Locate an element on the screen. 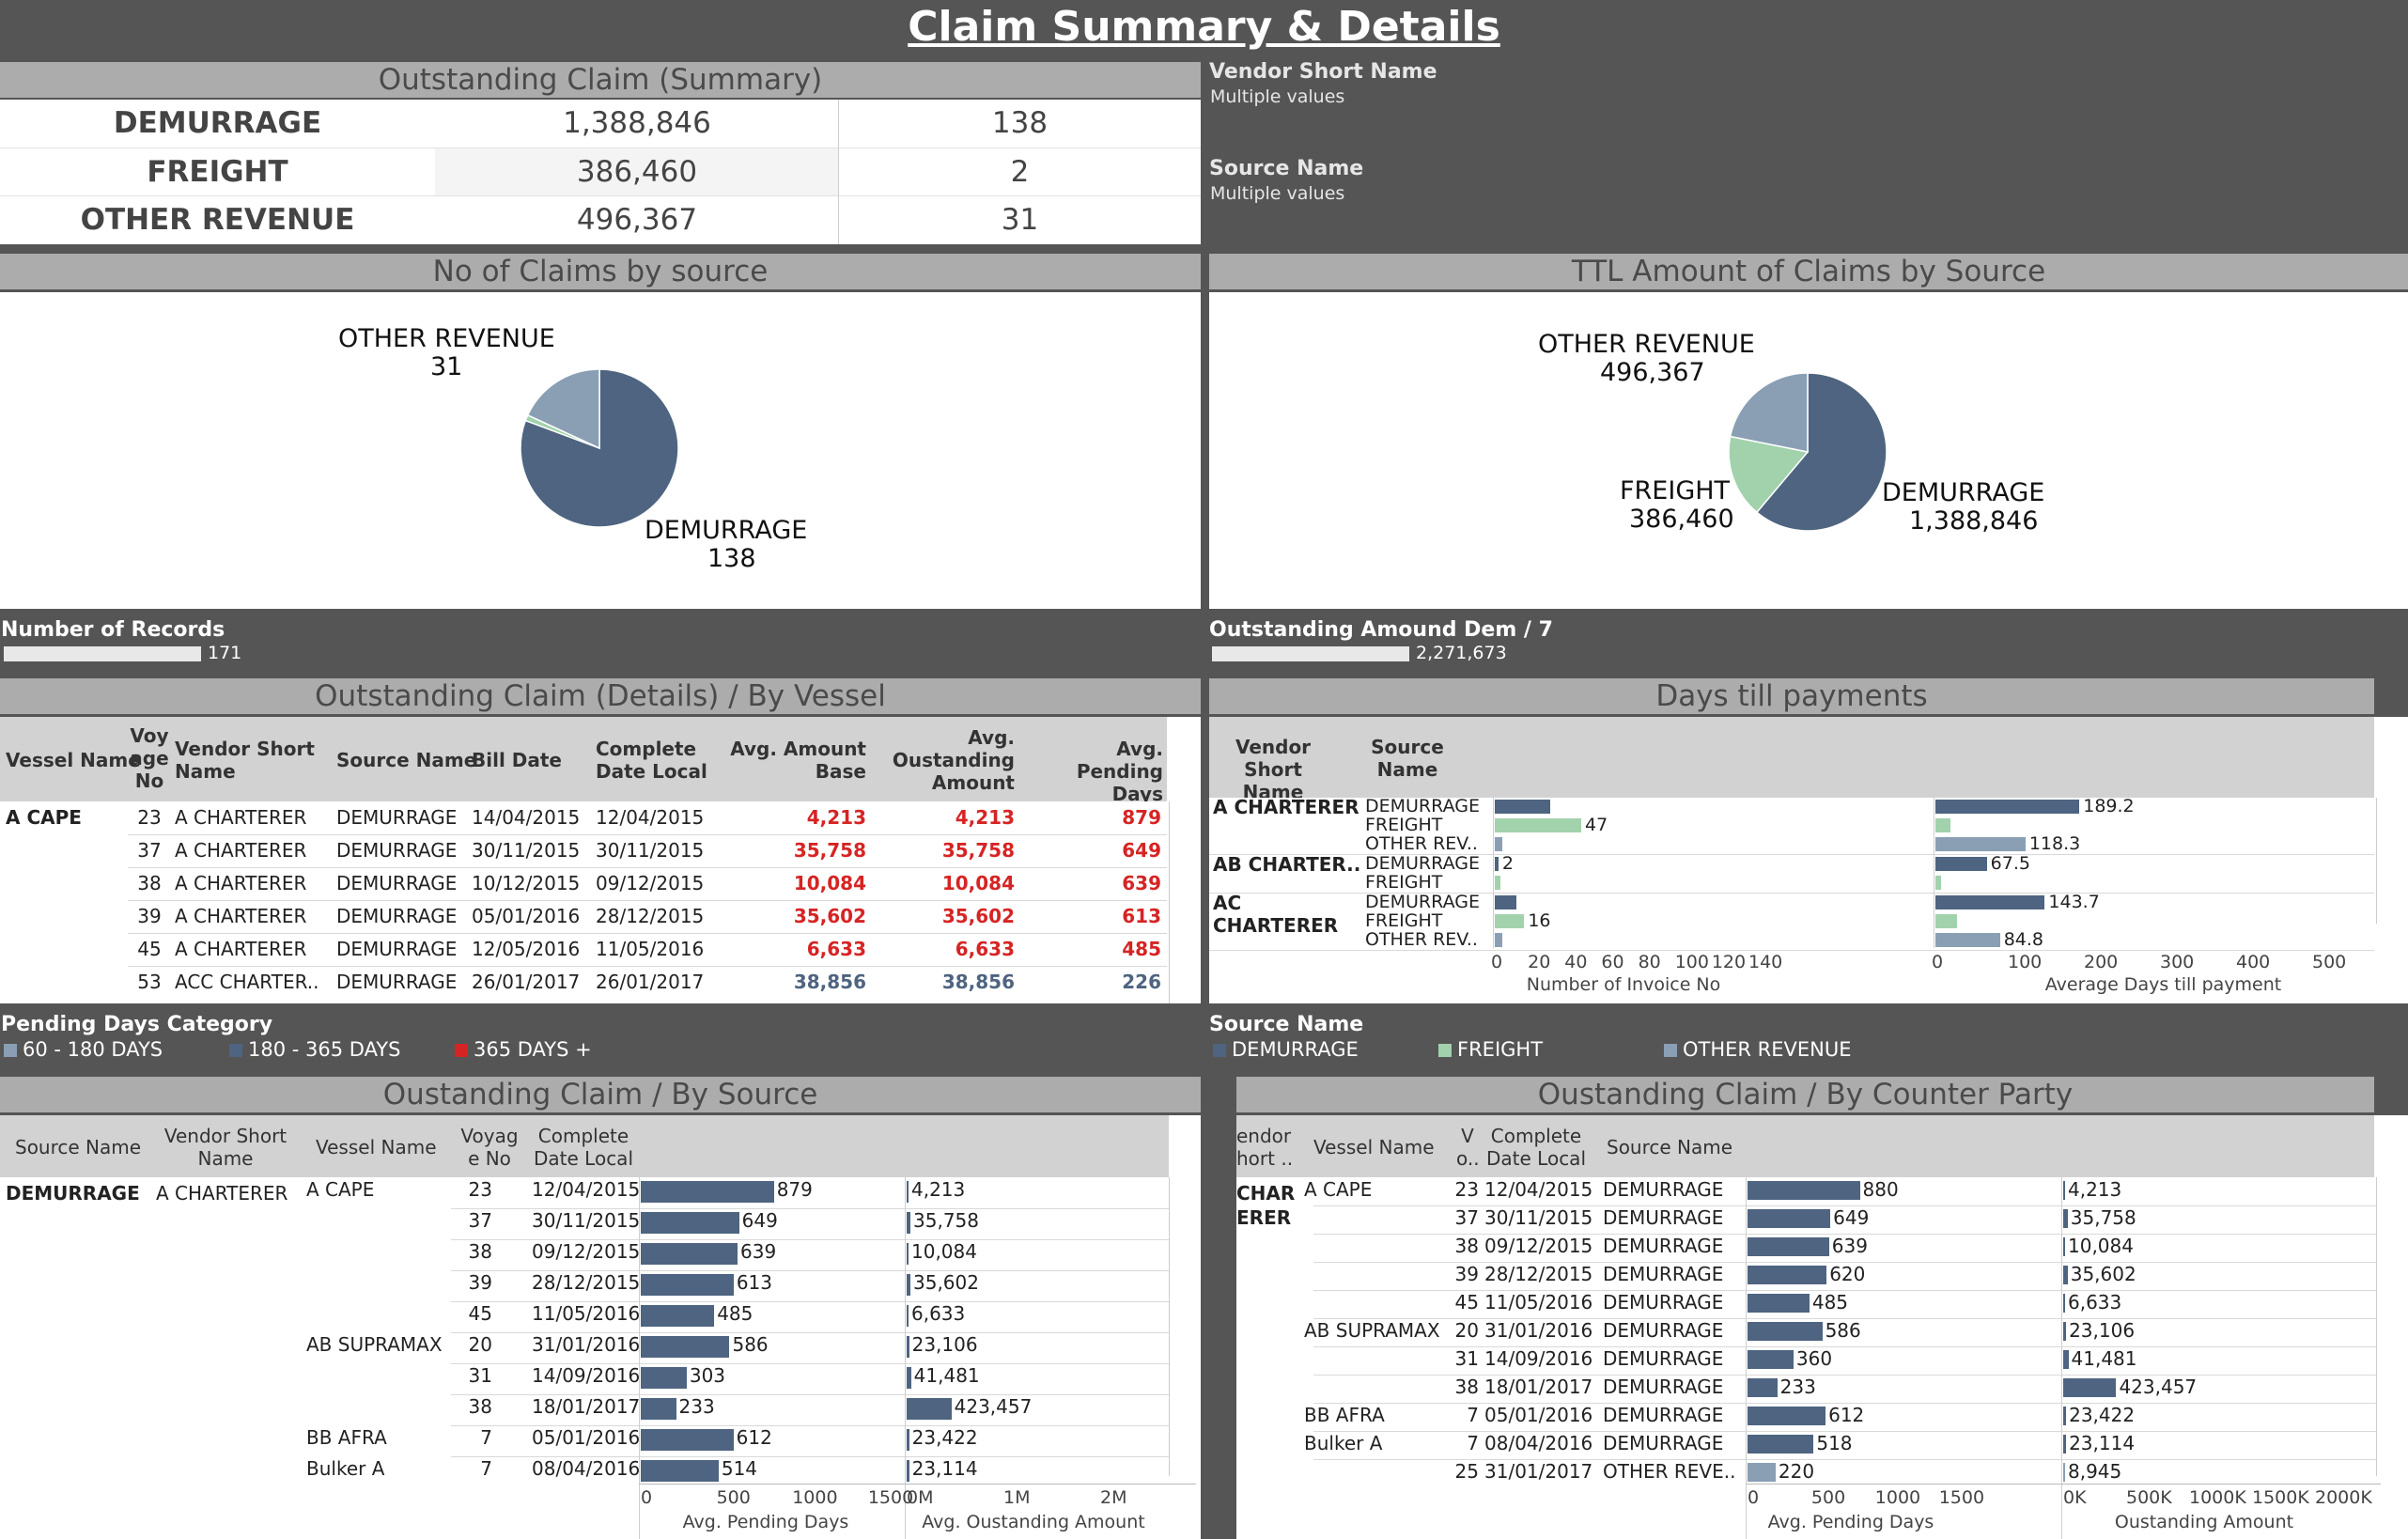 This screenshot has width=2408, height=1539. bill-date: 30/11/2015 is located at coordinates (526, 850).